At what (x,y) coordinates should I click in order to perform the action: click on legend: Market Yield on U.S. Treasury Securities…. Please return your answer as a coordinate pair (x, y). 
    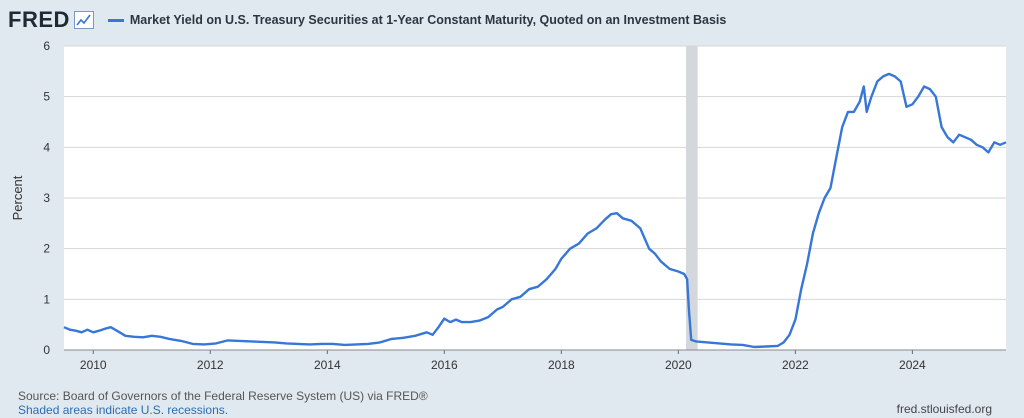
    Looking at the image, I should click on (417, 20).